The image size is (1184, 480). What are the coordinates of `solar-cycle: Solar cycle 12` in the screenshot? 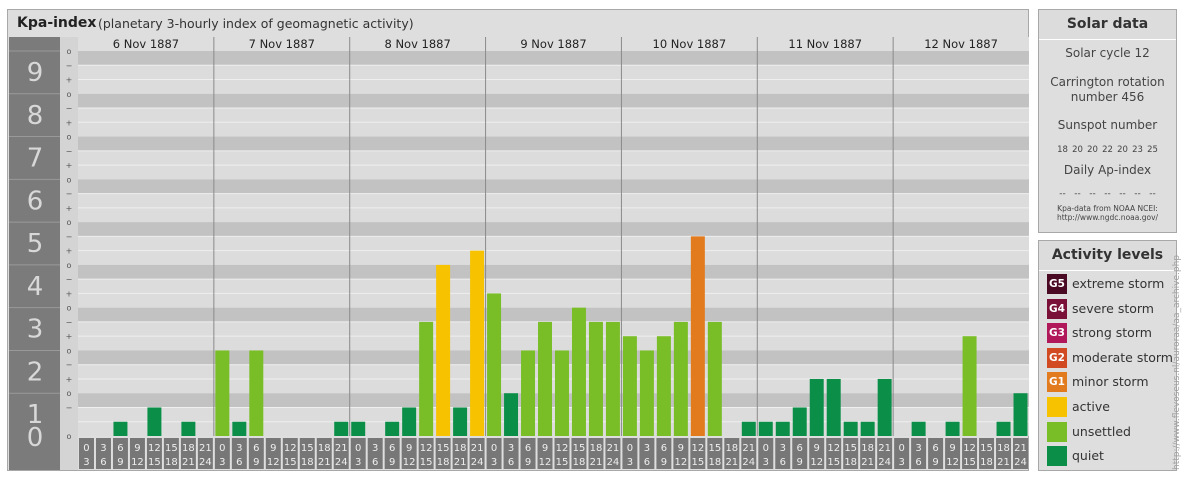 It's located at (1107, 53).